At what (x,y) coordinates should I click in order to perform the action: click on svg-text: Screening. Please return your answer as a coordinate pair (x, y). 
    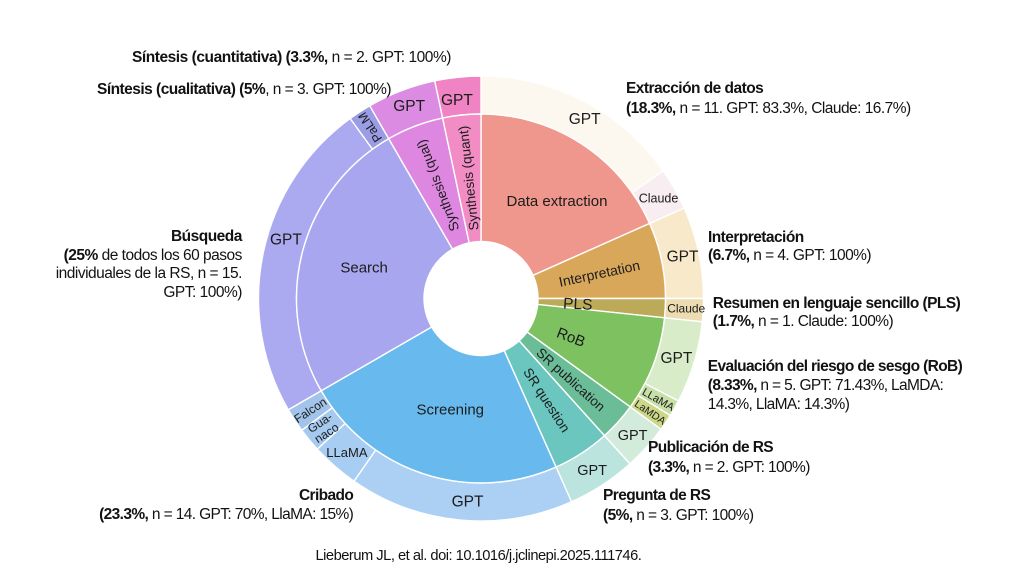
    Looking at the image, I should click on (450, 410).